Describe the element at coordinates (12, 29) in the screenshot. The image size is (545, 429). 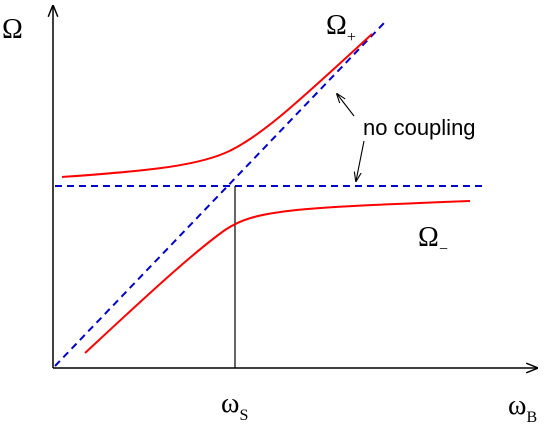
I see `y-axis-label: Ω` at that location.